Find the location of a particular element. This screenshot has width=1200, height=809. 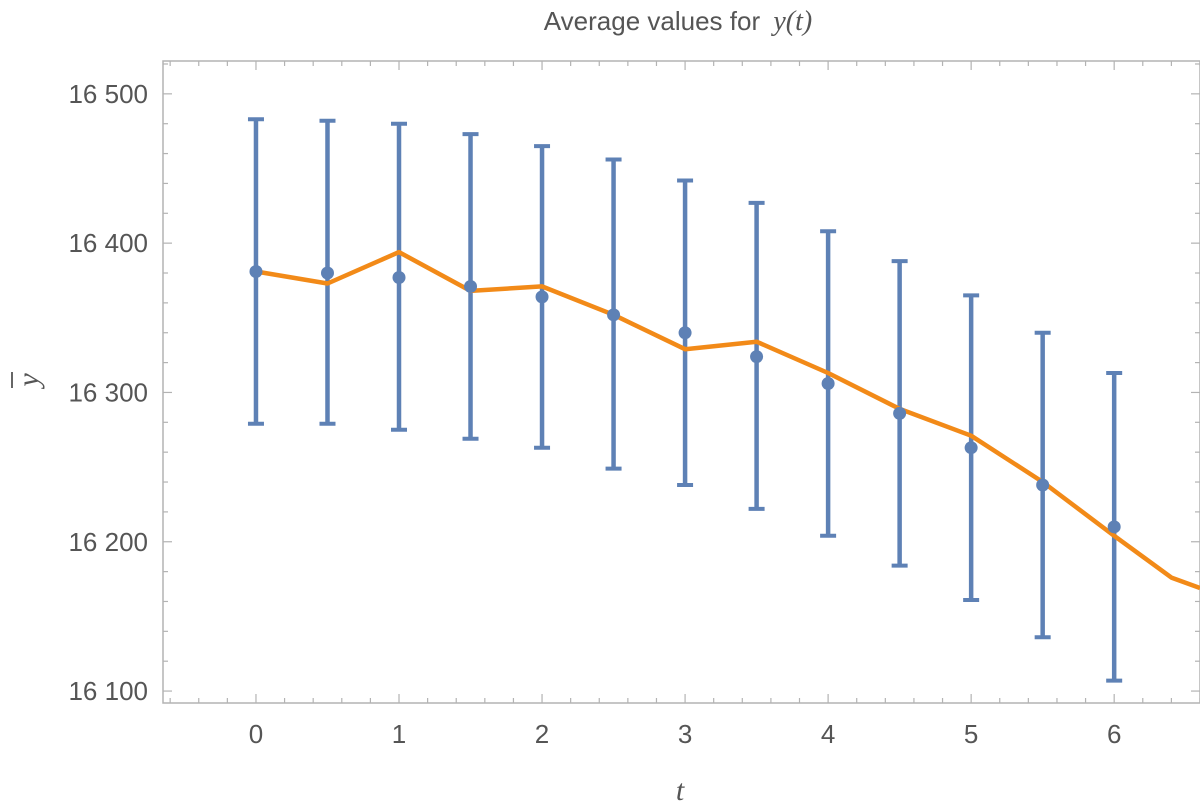

y-axis-label-group: y is located at coordinates (28, 381).